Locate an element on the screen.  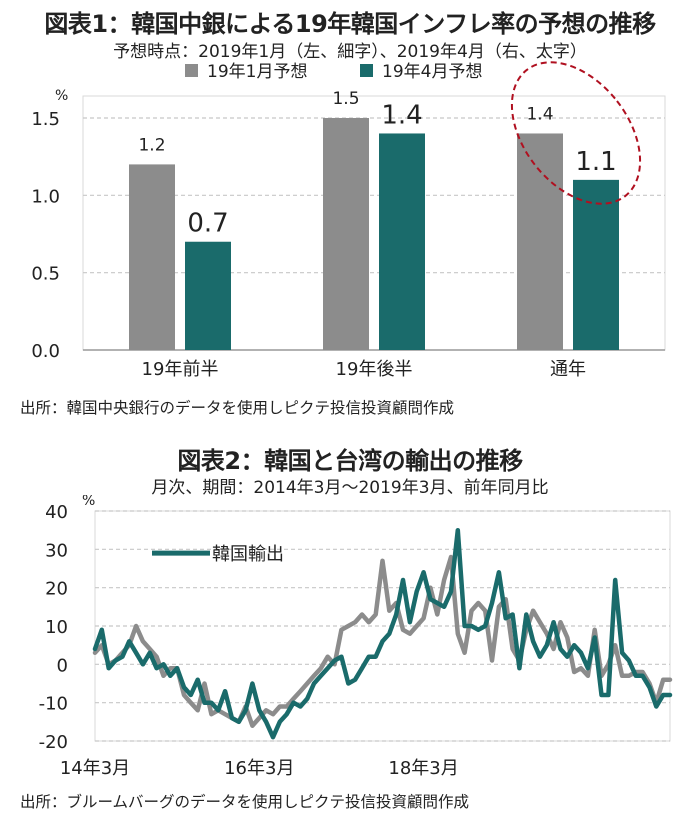
data-label: 0.7 is located at coordinates (207, 224).